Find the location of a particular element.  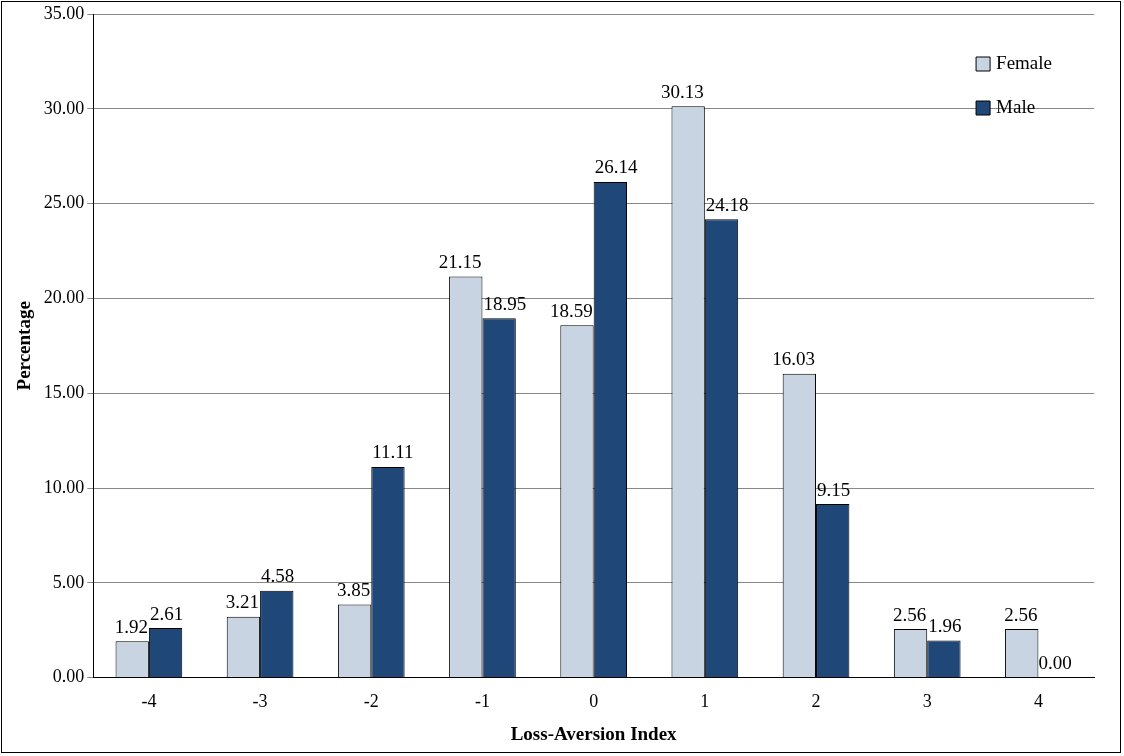

y-tick-label: 15.00 is located at coordinates (64, 391).